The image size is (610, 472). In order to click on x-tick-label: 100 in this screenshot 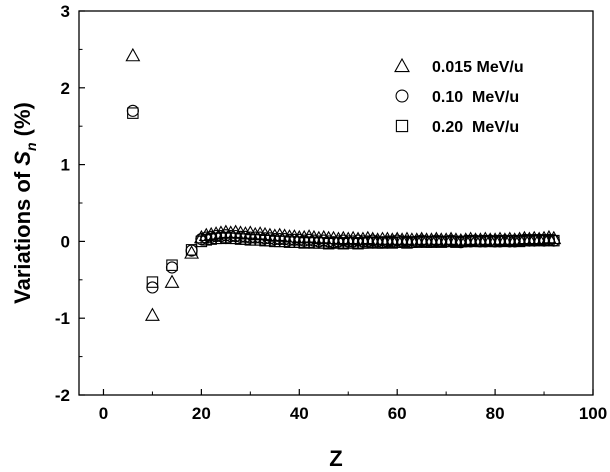, I will do `click(593, 413)`.